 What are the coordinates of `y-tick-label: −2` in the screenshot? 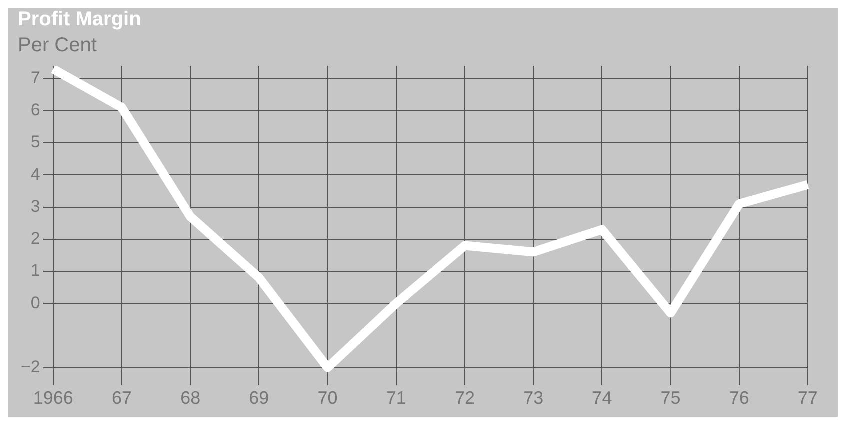 It's located at (30, 366).